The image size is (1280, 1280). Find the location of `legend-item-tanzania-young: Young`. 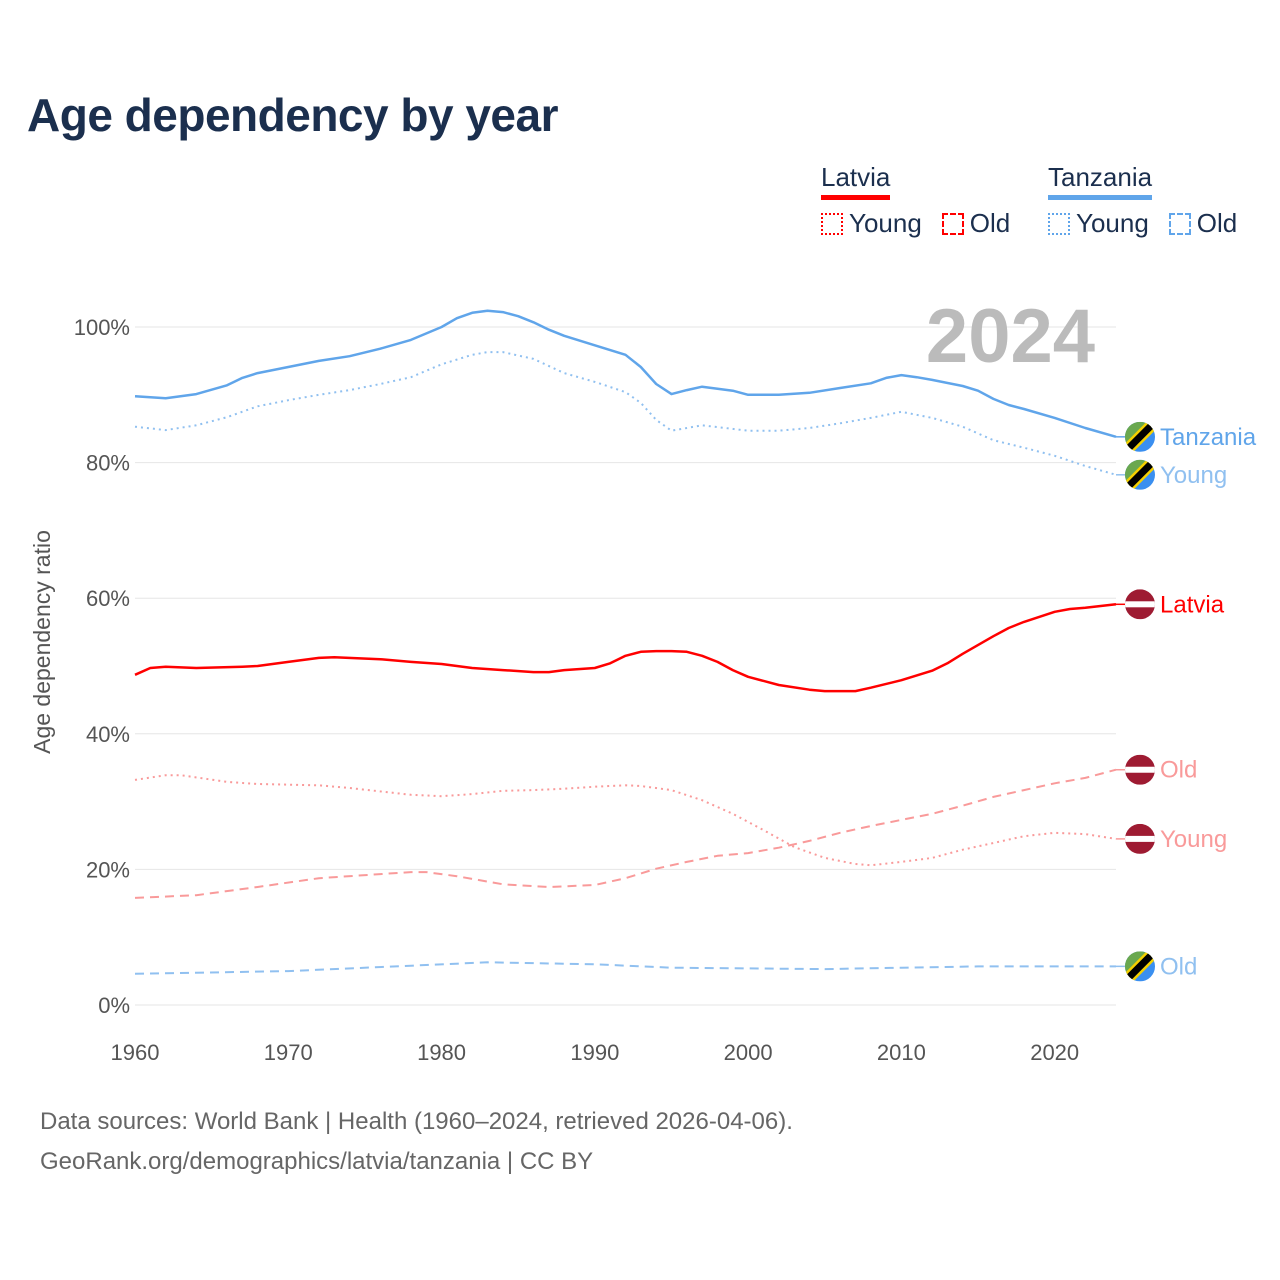

legend-item-tanzania-young: Young is located at coordinates (1098, 223).